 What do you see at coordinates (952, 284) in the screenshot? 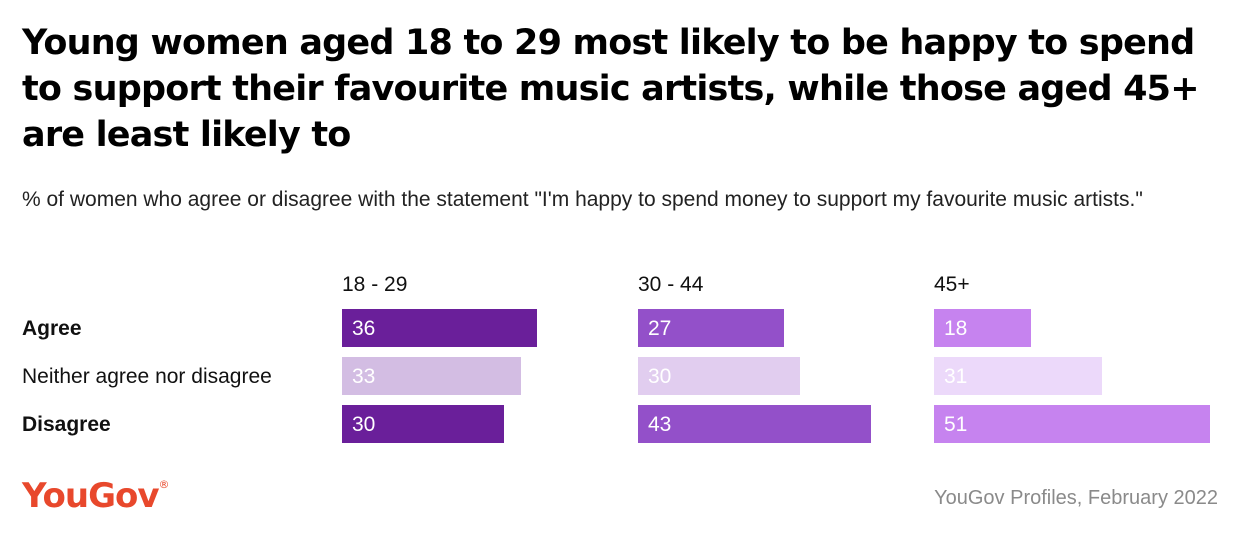
I see `panel-header: 45+` at bounding box center [952, 284].